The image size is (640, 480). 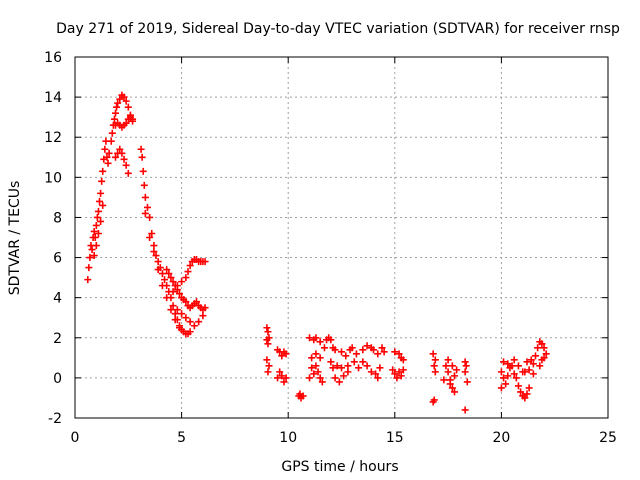 I want to click on y-tick-label: 6, so click(x=57, y=259).